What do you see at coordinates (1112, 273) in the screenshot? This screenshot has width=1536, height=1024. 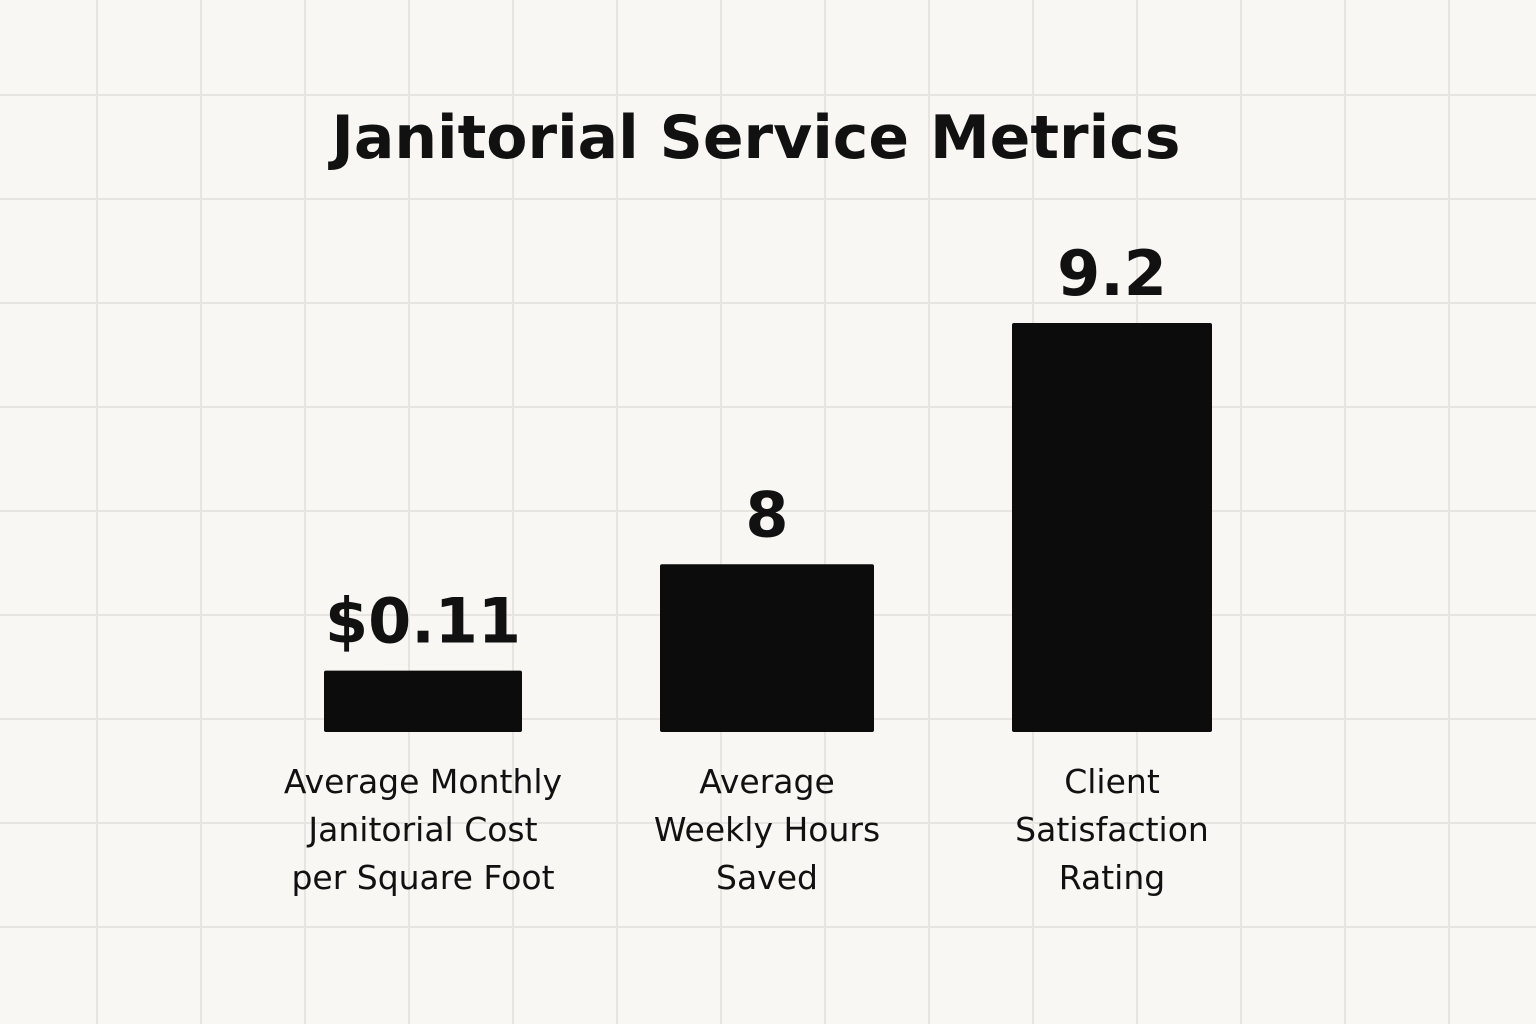 I see `value-label-3: 9.2` at bounding box center [1112, 273].